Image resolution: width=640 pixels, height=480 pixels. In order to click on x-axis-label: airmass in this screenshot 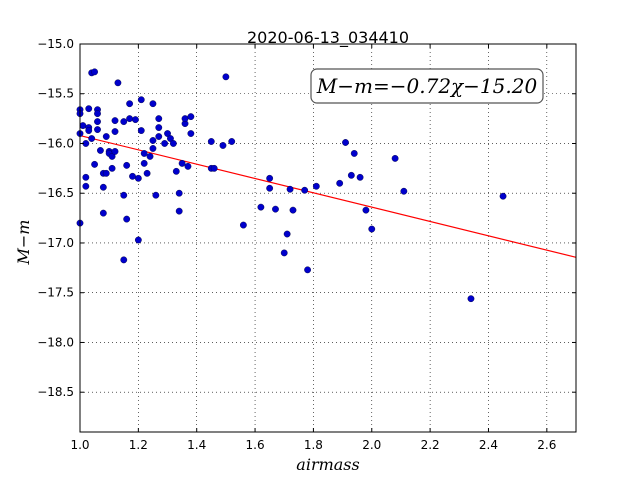, I will do `click(327, 464)`.